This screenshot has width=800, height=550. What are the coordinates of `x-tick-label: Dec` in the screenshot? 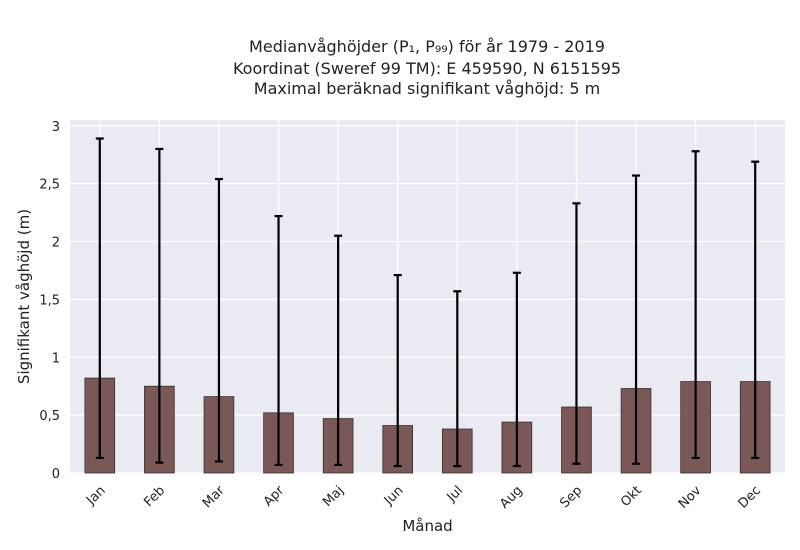 It's located at (750, 497).